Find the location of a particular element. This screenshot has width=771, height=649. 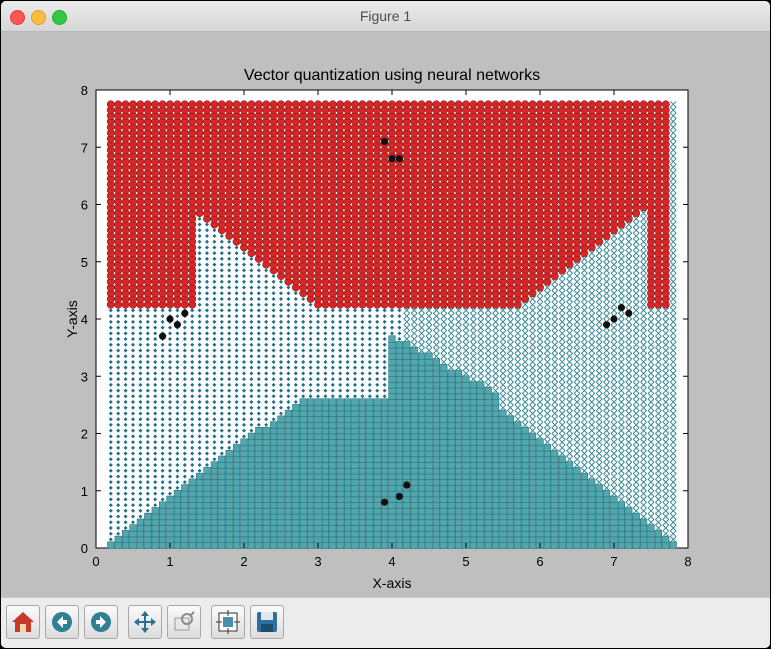

window-title: Figure 1 is located at coordinates (385, 16).